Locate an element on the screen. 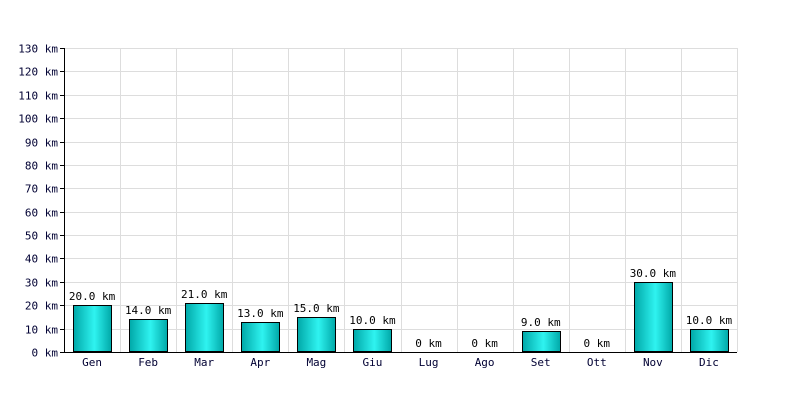  x-tick-labels: Gen Feb Mar Apr Mag Giu Lug Ago Set Ott Nov Dic is located at coordinates (400, 362).